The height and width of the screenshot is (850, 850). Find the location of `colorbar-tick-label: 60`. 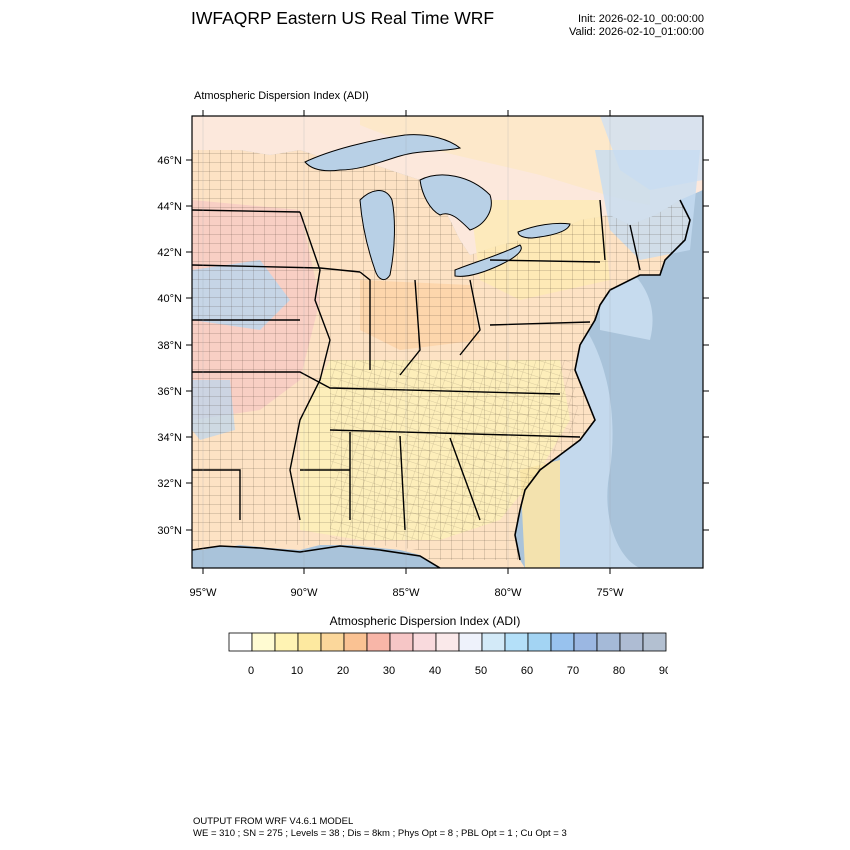

colorbar-tick-label: 60 is located at coordinates (527, 671).